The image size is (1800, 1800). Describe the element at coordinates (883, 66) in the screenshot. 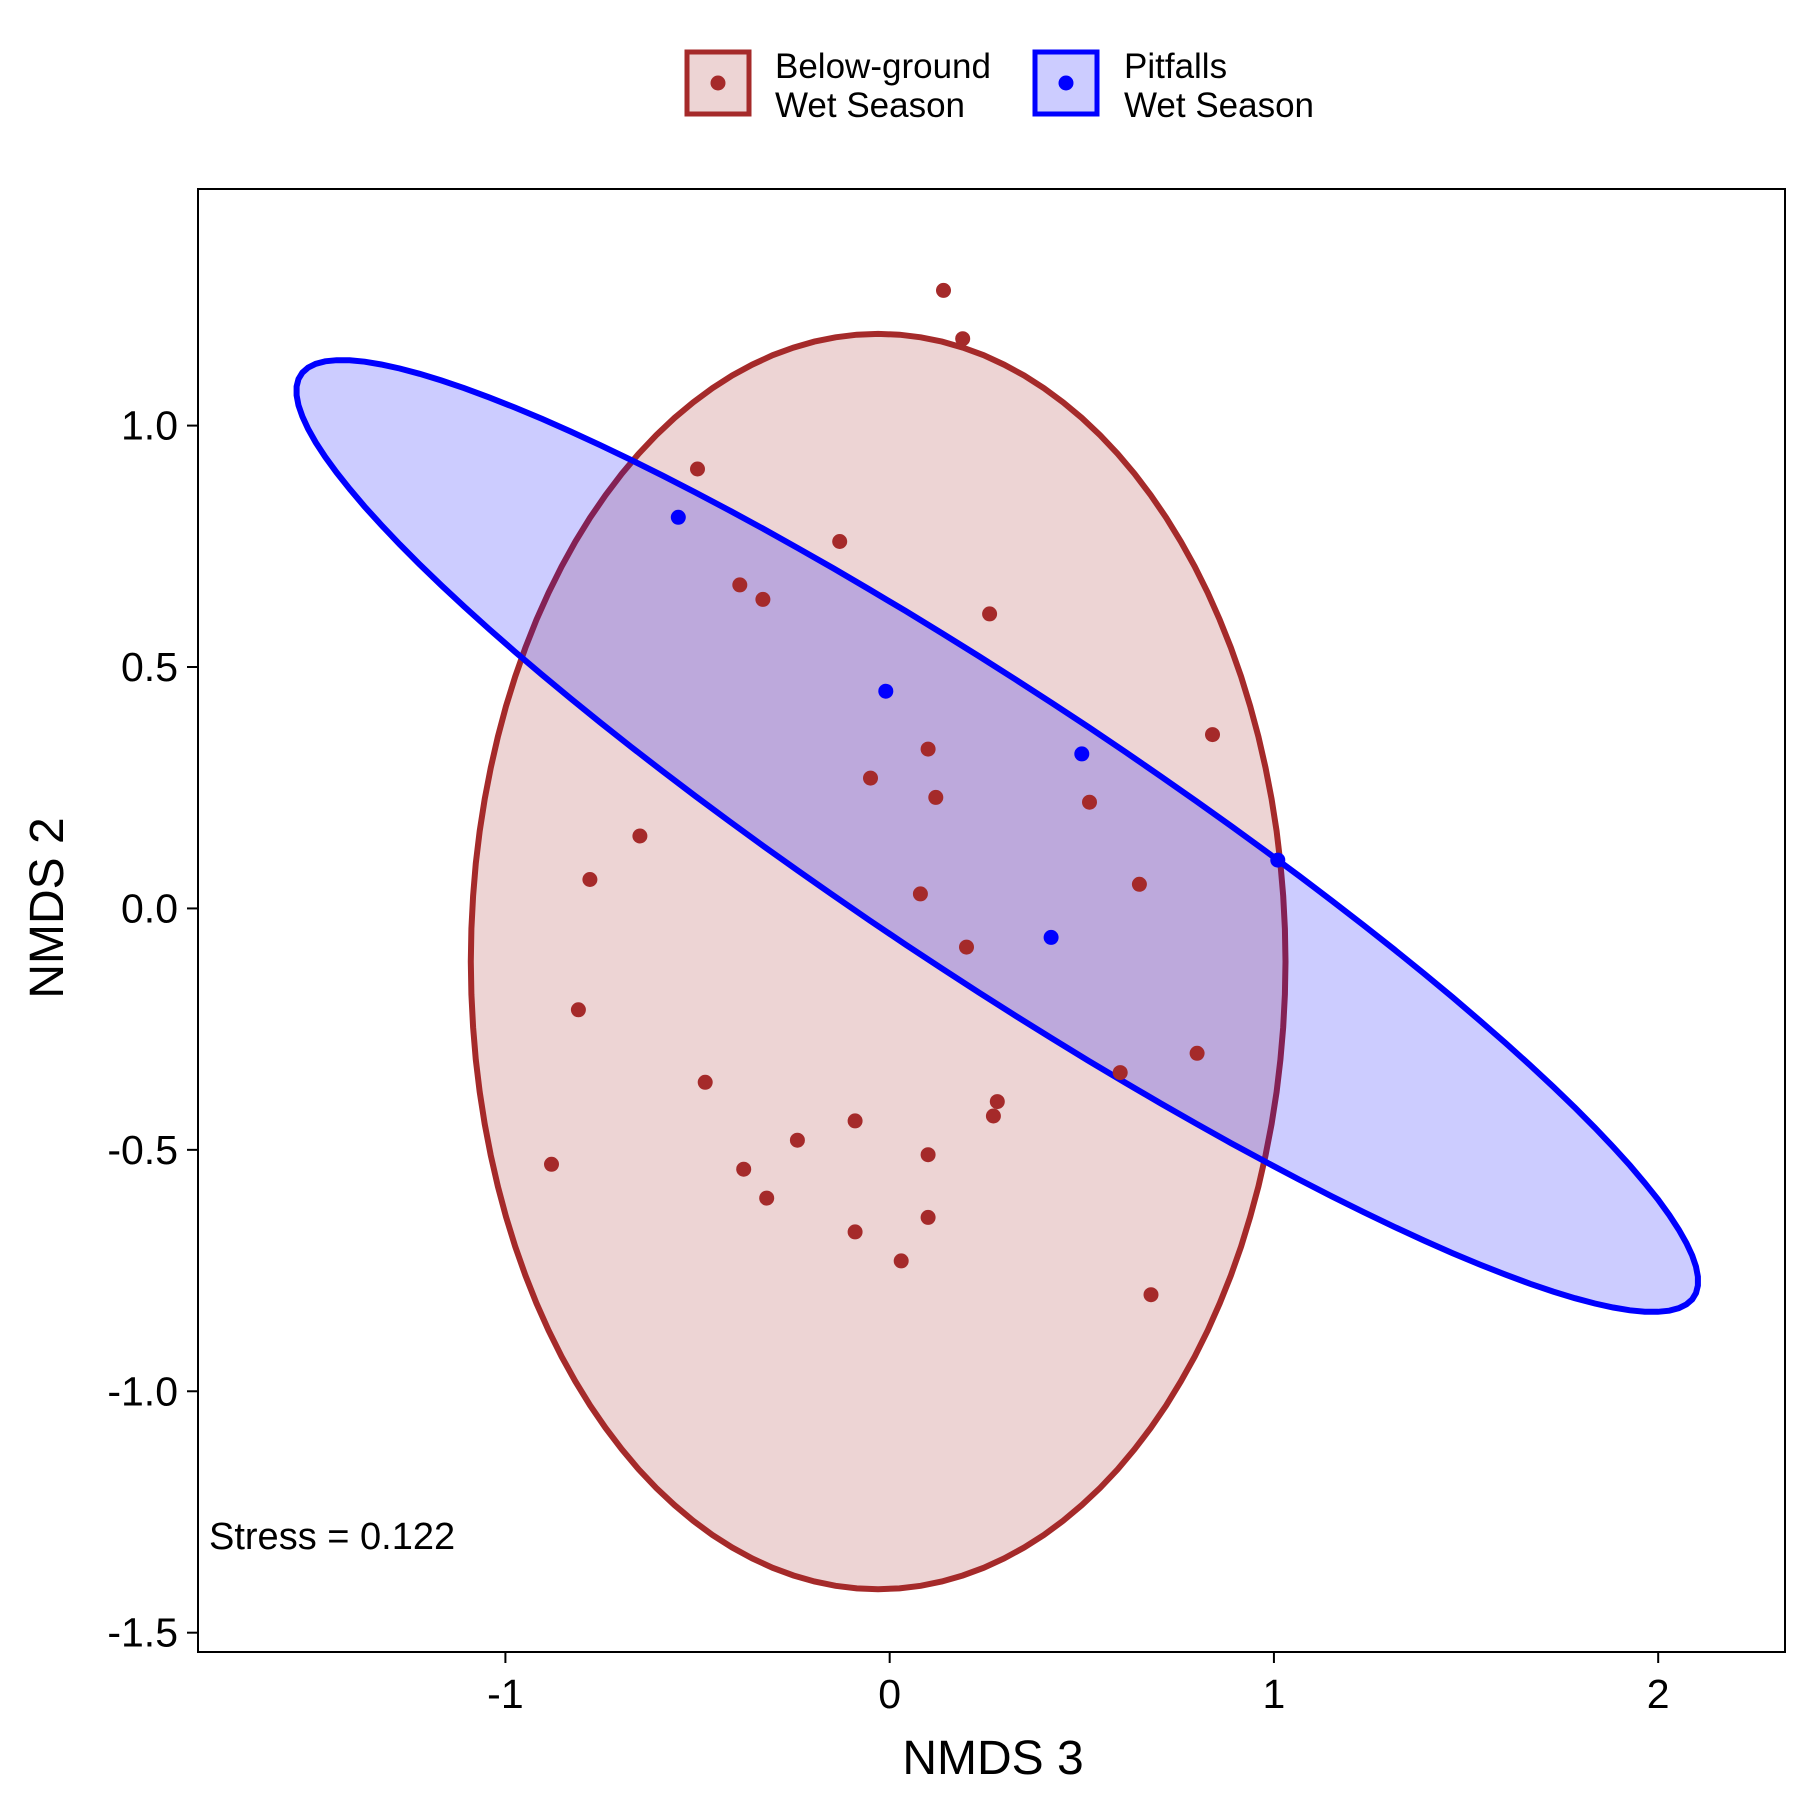

I see `legend-label-0: Below-ground` at that location.